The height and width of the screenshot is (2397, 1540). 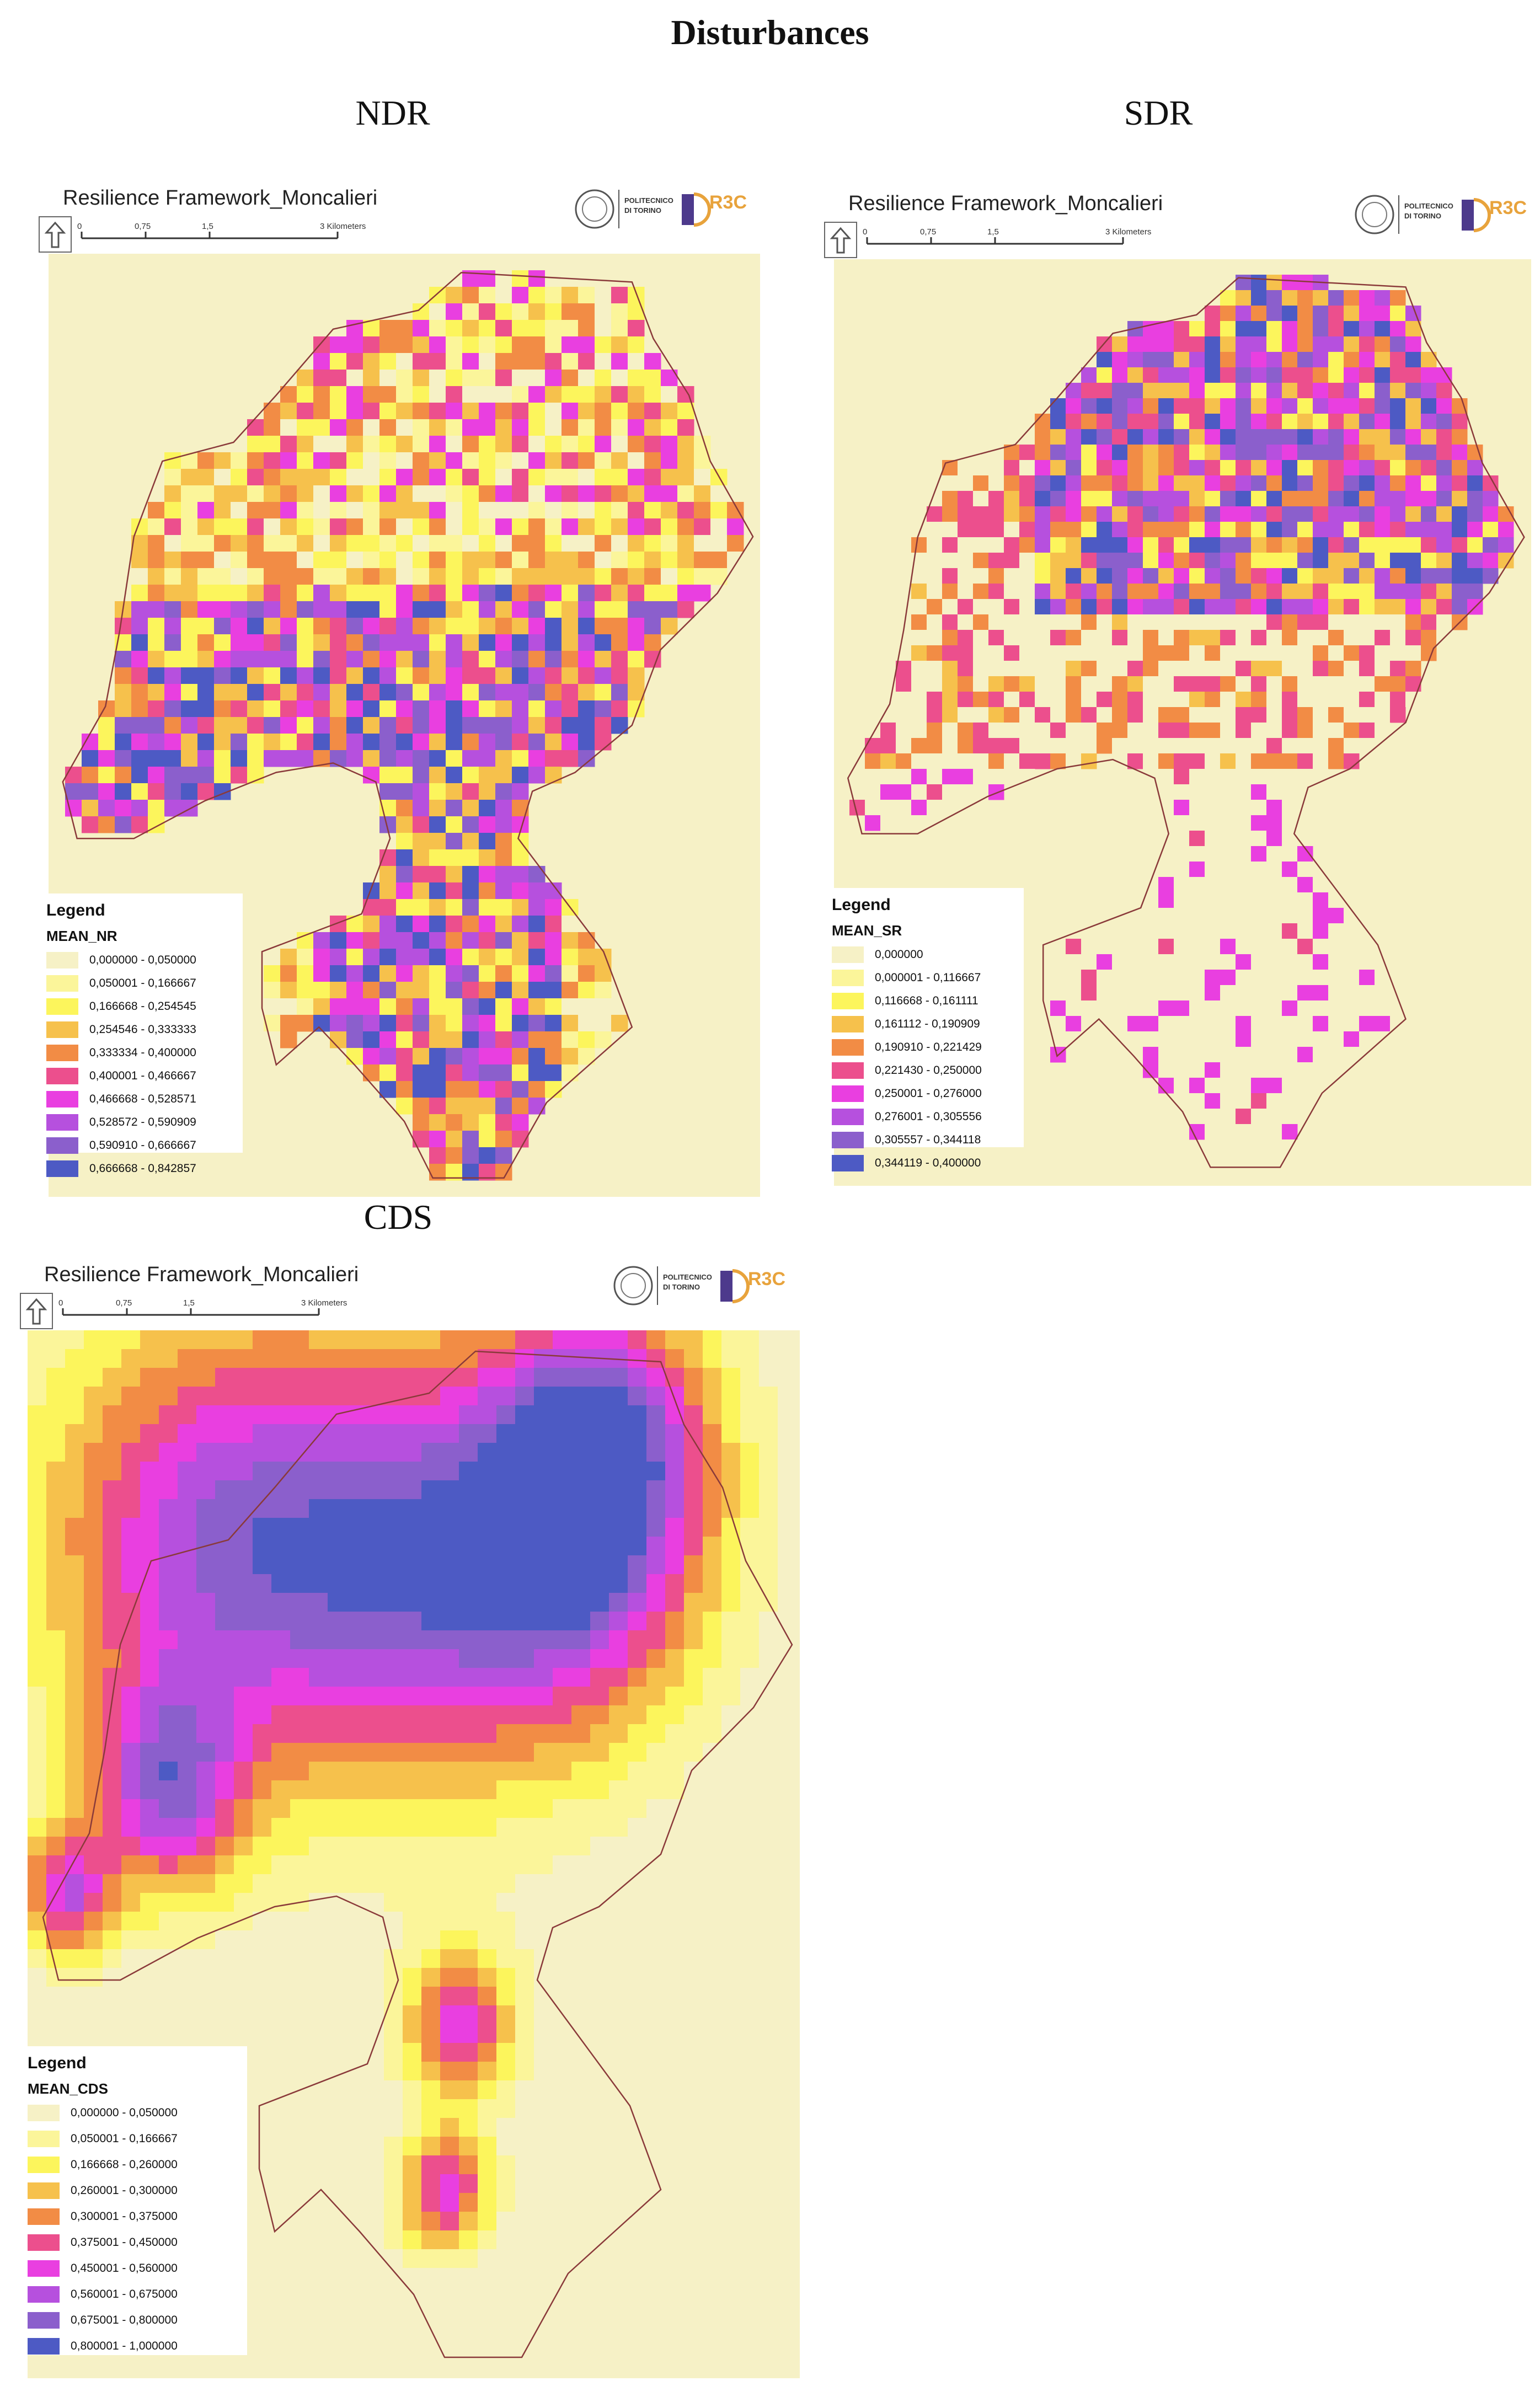 I want to click on frame-title: Resilience Framework_Moncalieri, so click(x=220, y=198).